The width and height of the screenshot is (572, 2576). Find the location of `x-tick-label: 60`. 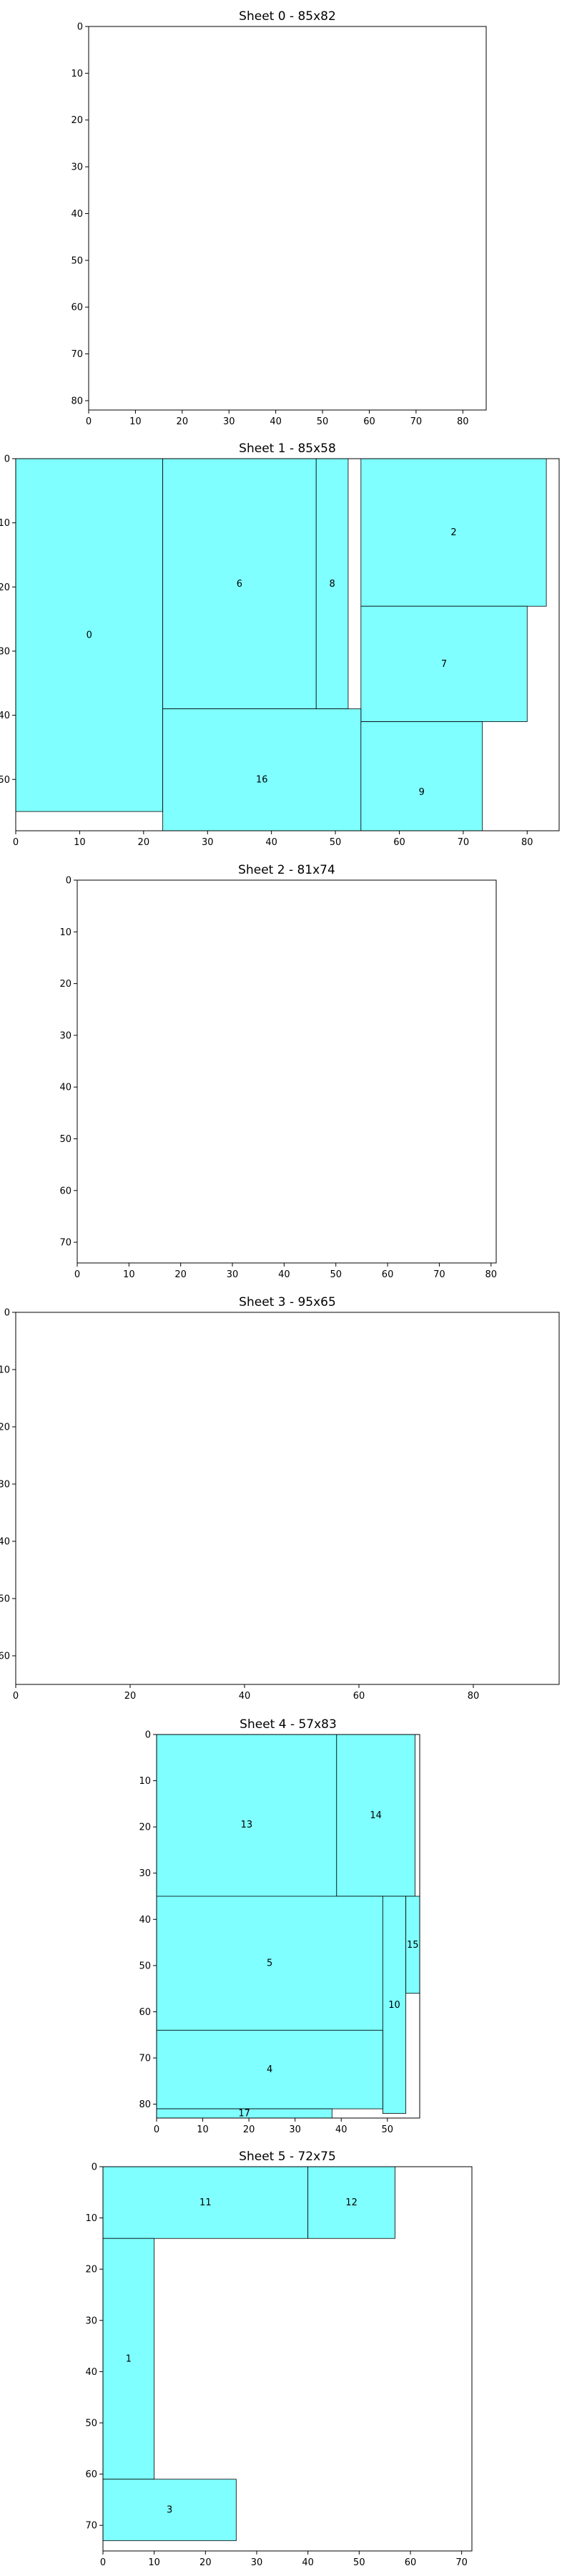

x-tick-label: 60 is located at coordinates (411, 2562).